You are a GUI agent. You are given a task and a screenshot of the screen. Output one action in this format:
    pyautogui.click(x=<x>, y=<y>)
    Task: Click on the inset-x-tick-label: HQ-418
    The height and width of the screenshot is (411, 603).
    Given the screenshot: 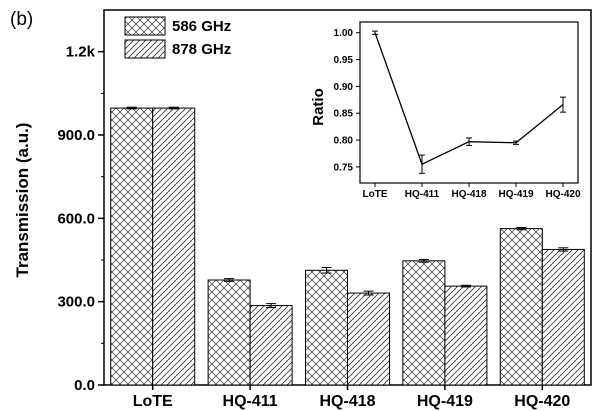 What is the action you would take?
    pyautogui.click(x=468, y=194)
    